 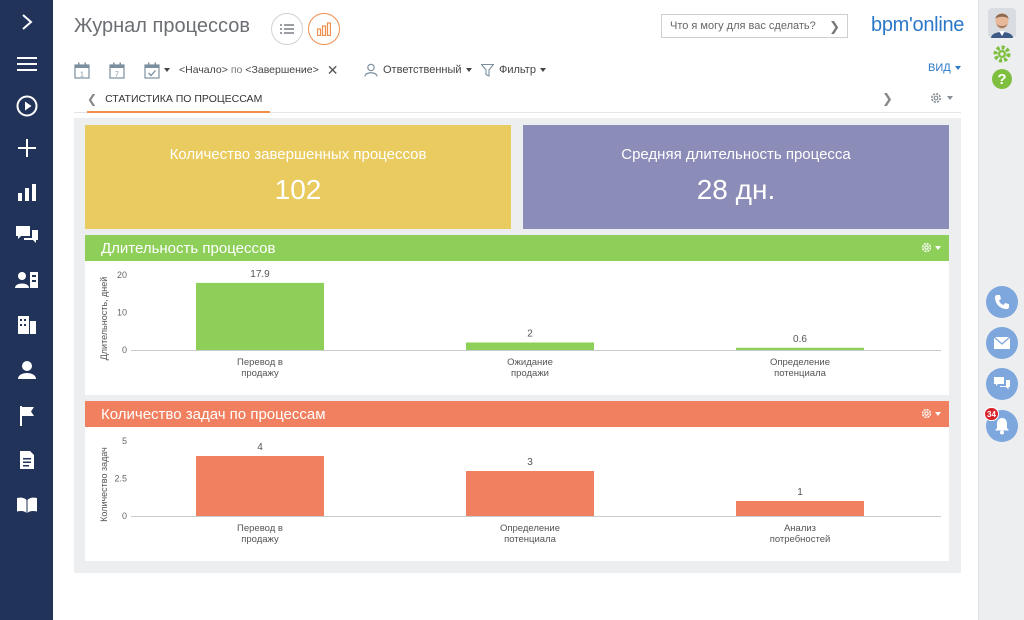 What do you see at coordinates (122, 275) in the screenshot?
I see `y-tick-label: 20` at bounding box center [122, 275].